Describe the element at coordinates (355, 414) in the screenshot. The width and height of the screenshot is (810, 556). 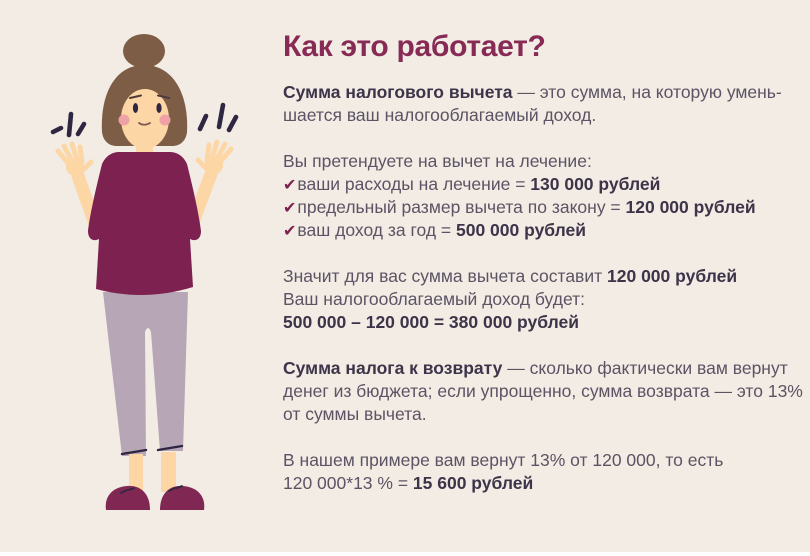
I see `text-segment: от суммы вычета.` at that location.